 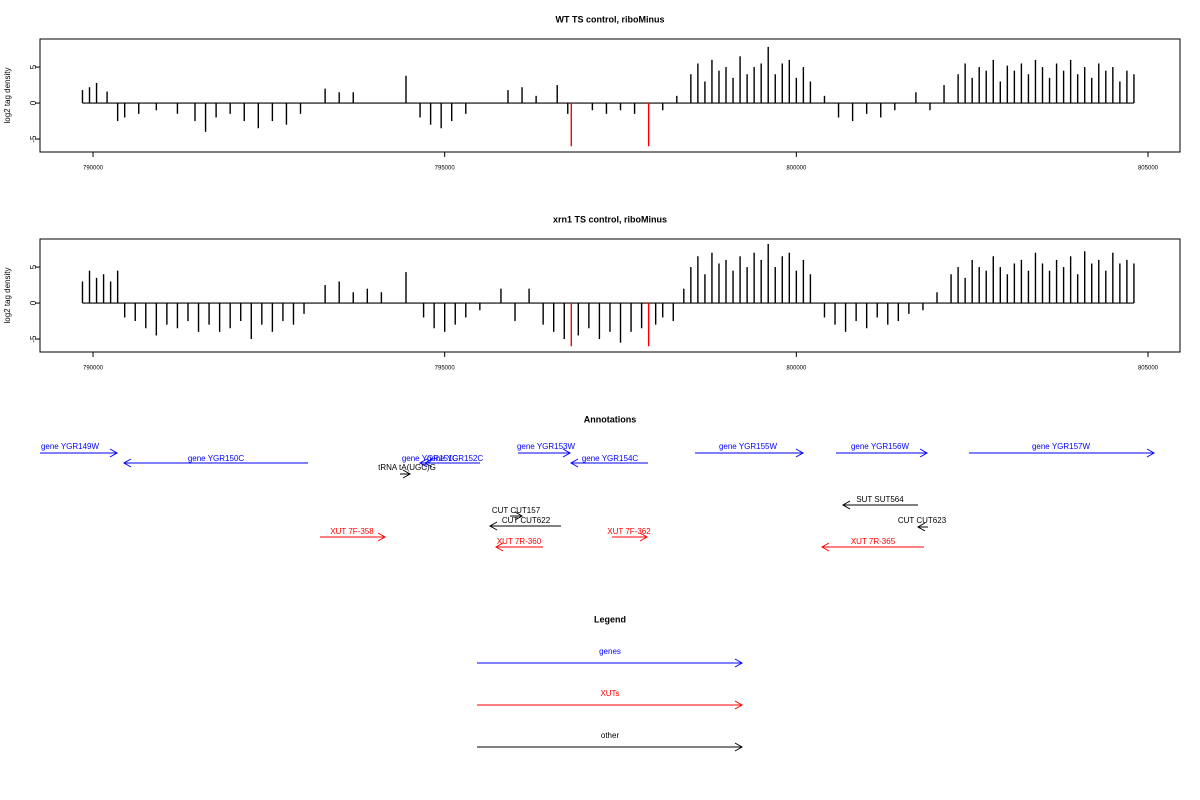 What do you see at coordinates (93, 369) in the screenshot?
I see `x-tick-label: 790000` at bounding box center [93, 369].